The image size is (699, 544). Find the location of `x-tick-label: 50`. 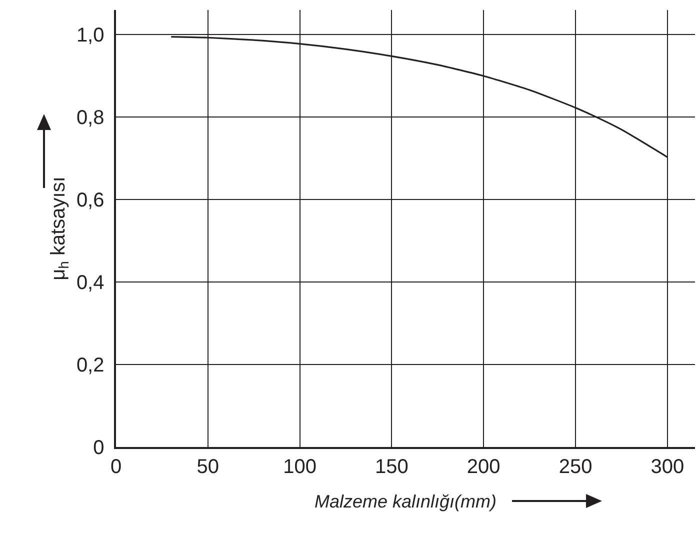

x-tick-label: 50 is located at coordinates (208, 467).